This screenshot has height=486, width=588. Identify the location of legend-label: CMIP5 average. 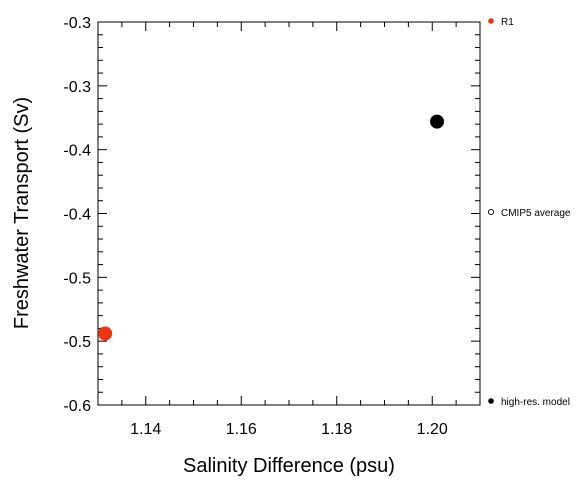
(536, 213).